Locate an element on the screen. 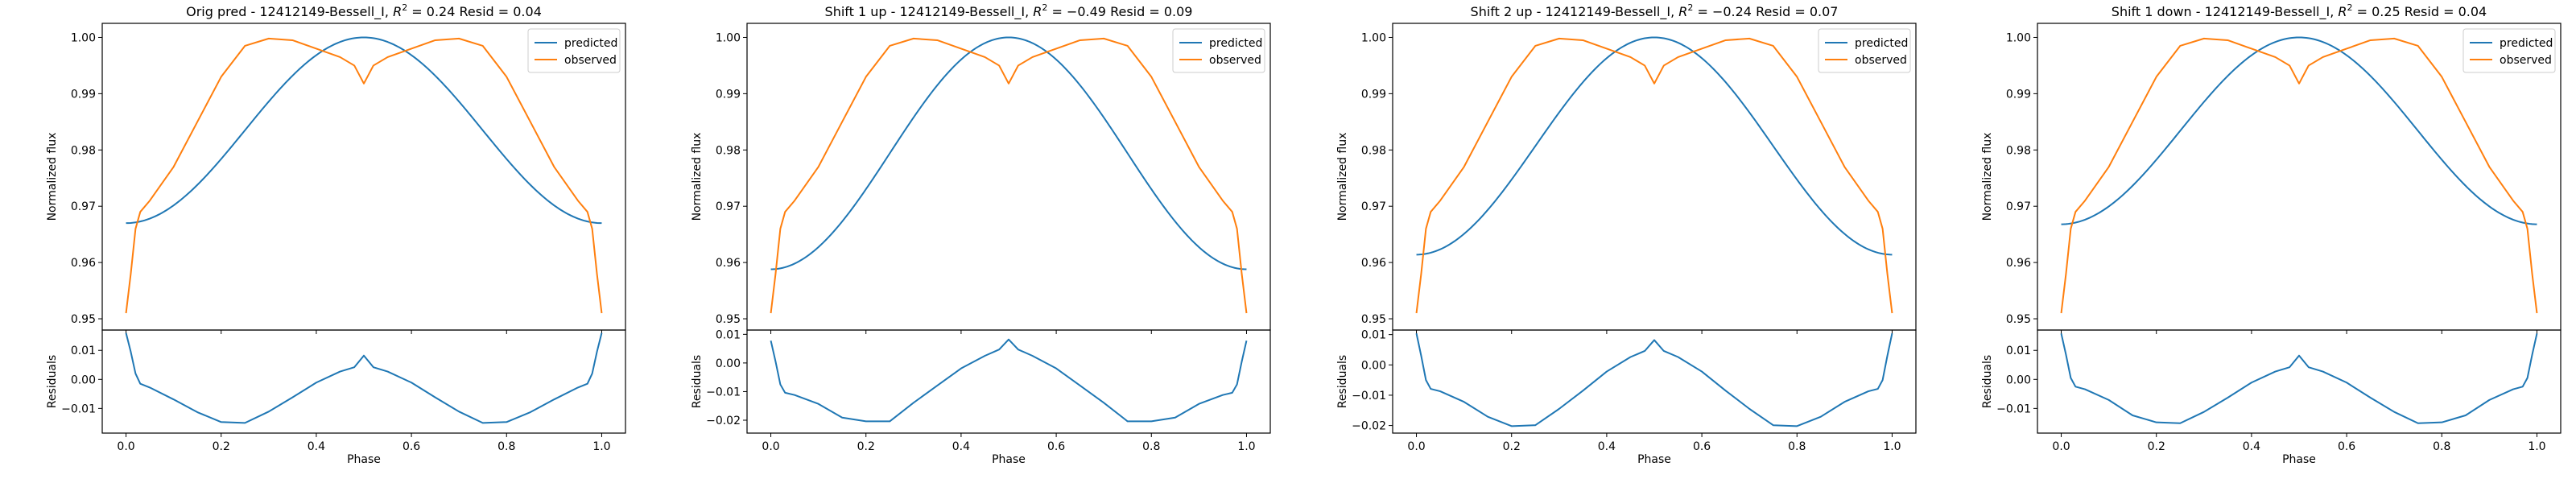 The height and width of the screenshot is (483, 2576). chart-title-rest: = −0.24 Resid = 0.07 is located at coordinates (1766, 11).